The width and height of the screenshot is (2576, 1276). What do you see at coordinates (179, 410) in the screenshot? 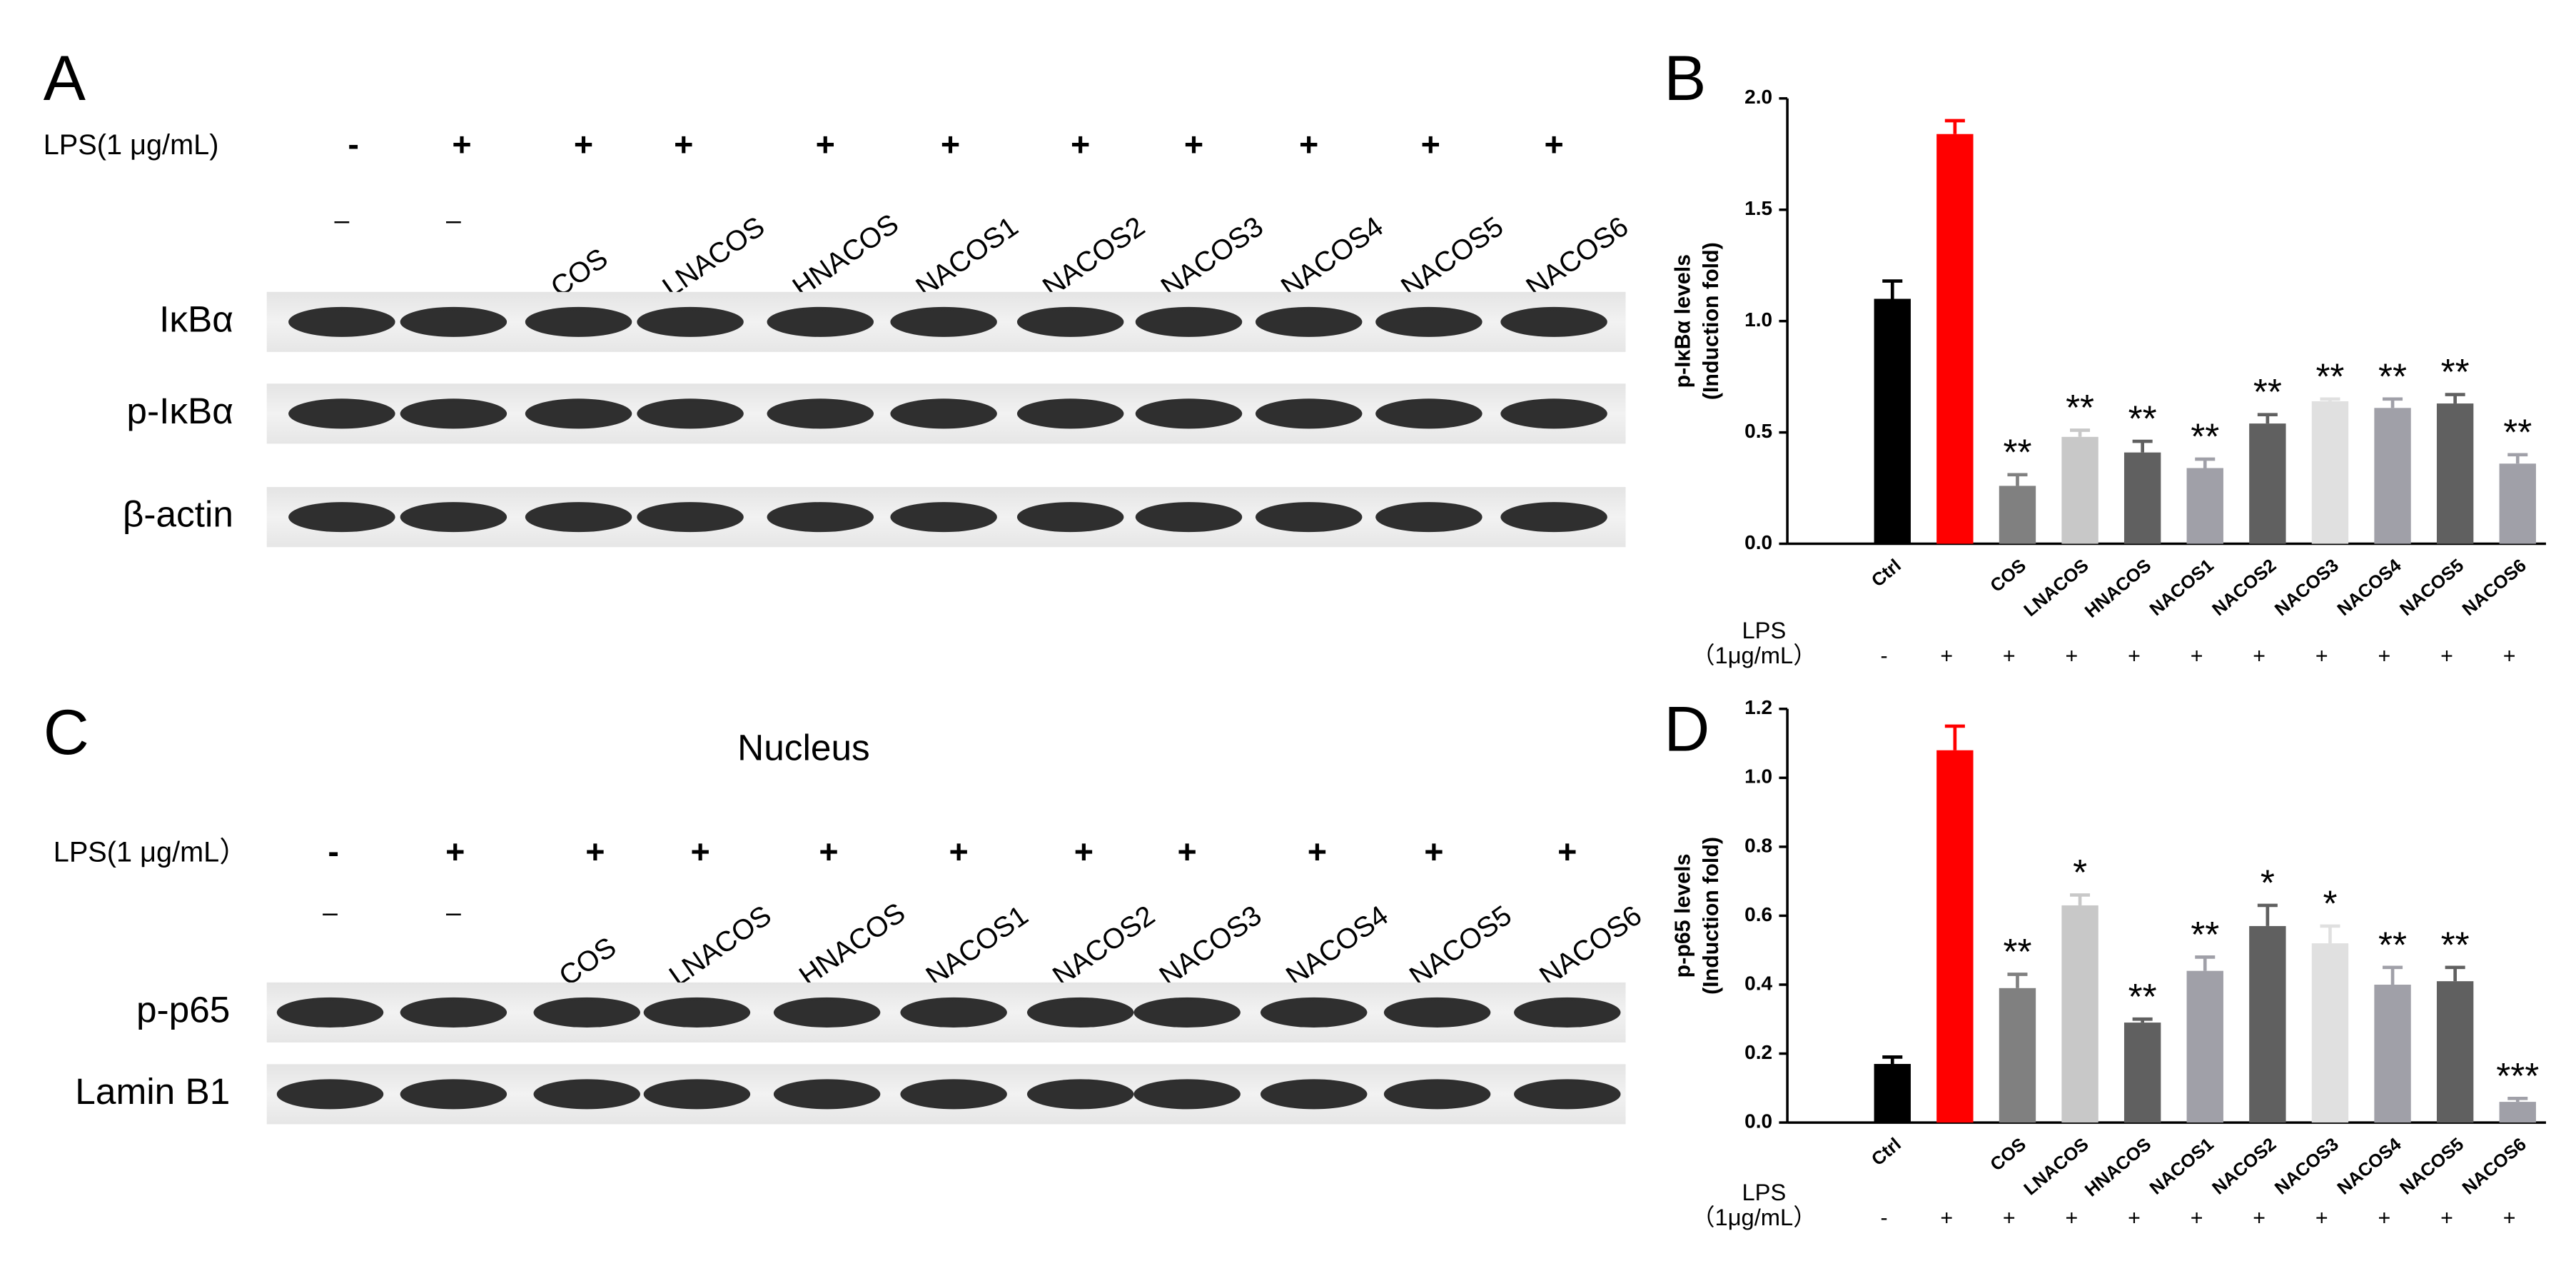
I see `row-label: p-IκBα` at bounding box center [179, 410].